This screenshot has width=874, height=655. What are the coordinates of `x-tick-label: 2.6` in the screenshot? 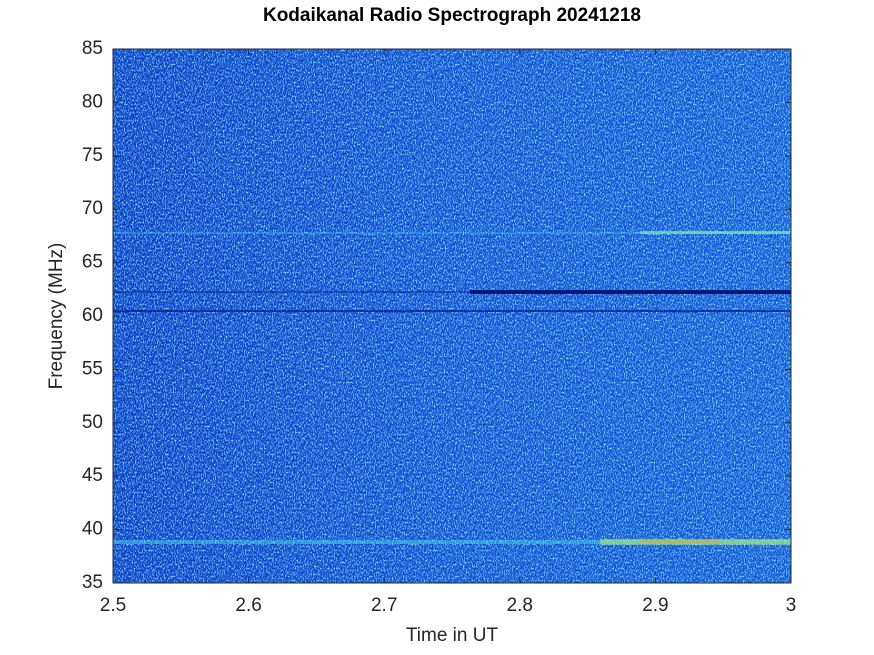 It's located at (248, 605).